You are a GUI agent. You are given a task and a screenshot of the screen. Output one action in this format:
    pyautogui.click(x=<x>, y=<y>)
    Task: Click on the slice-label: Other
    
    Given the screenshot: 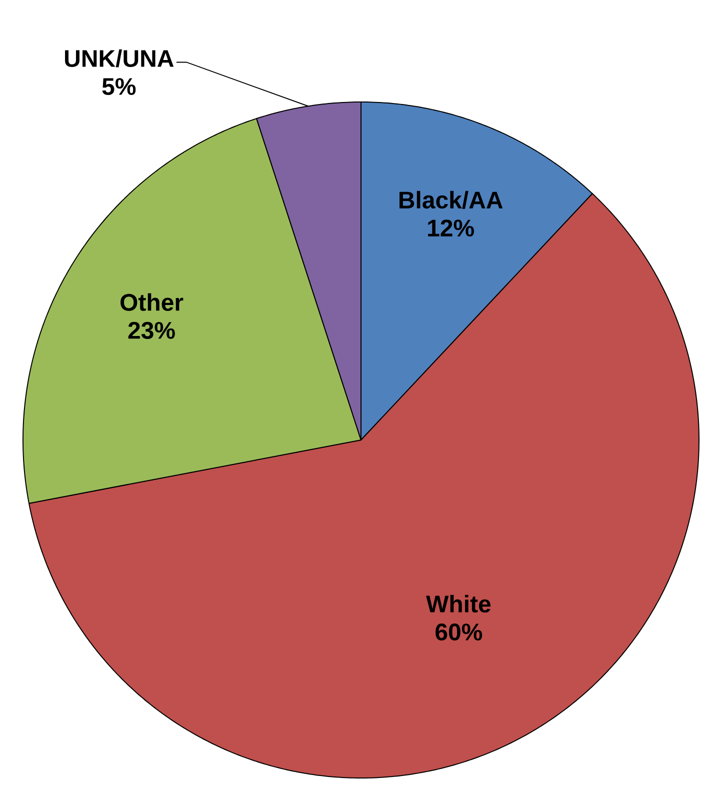 What is the action you would take?
    pyautogui.click(x=152, y=302)
    